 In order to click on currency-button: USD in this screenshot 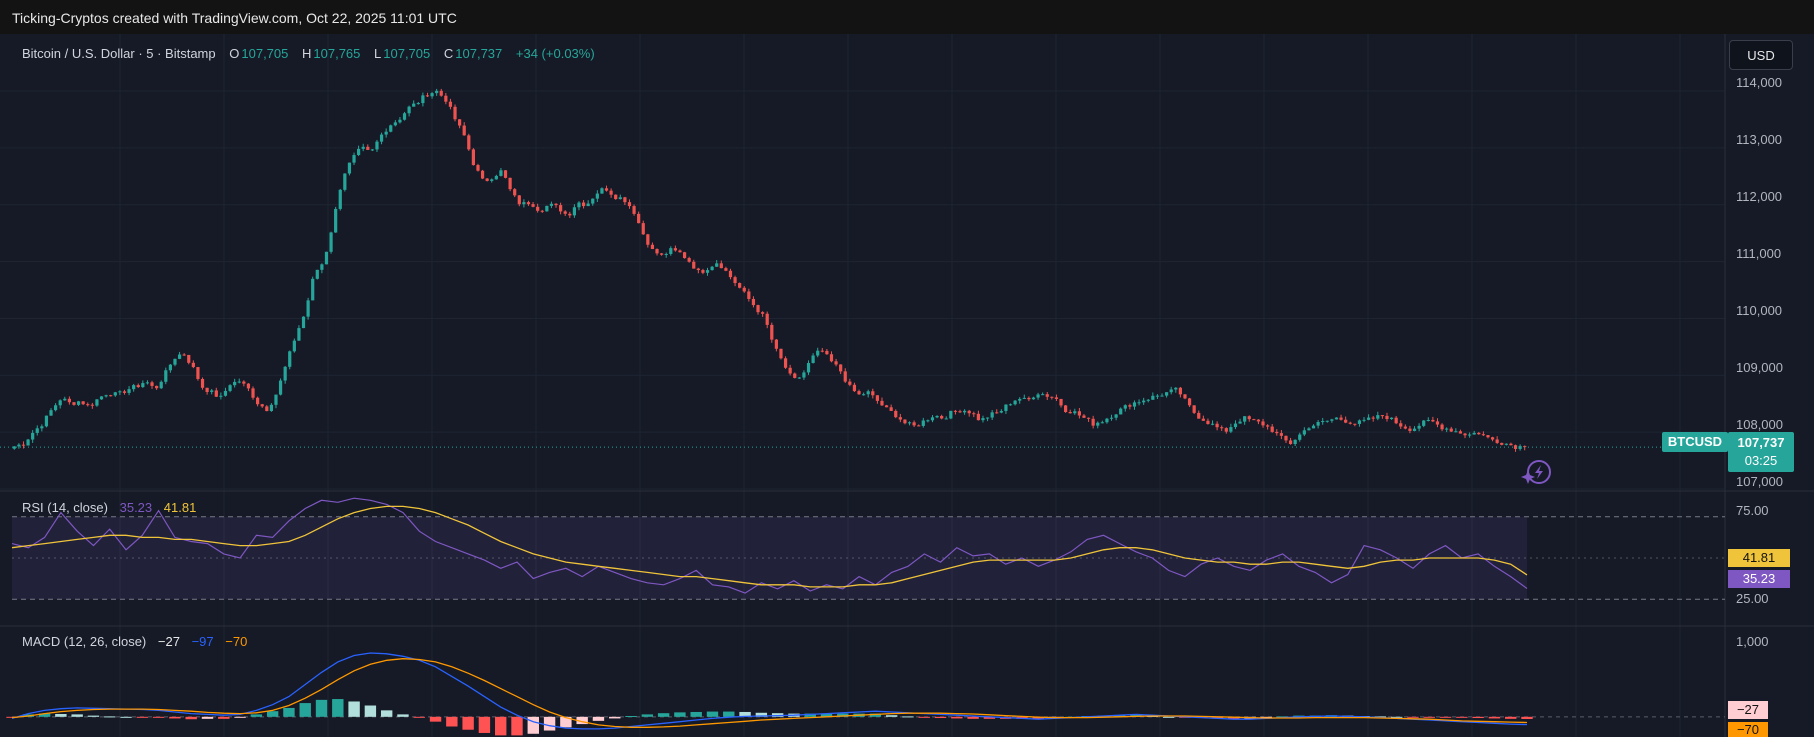, I will do `click(1761, 55)`.